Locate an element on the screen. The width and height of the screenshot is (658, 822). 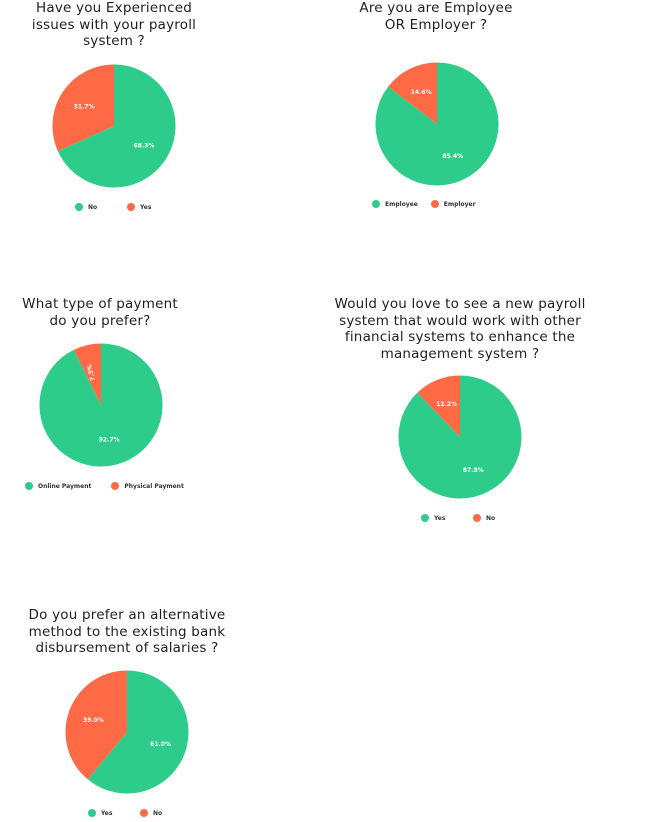
pie-plot: 61.0% 39.0% is located at coordinates (127, 732).